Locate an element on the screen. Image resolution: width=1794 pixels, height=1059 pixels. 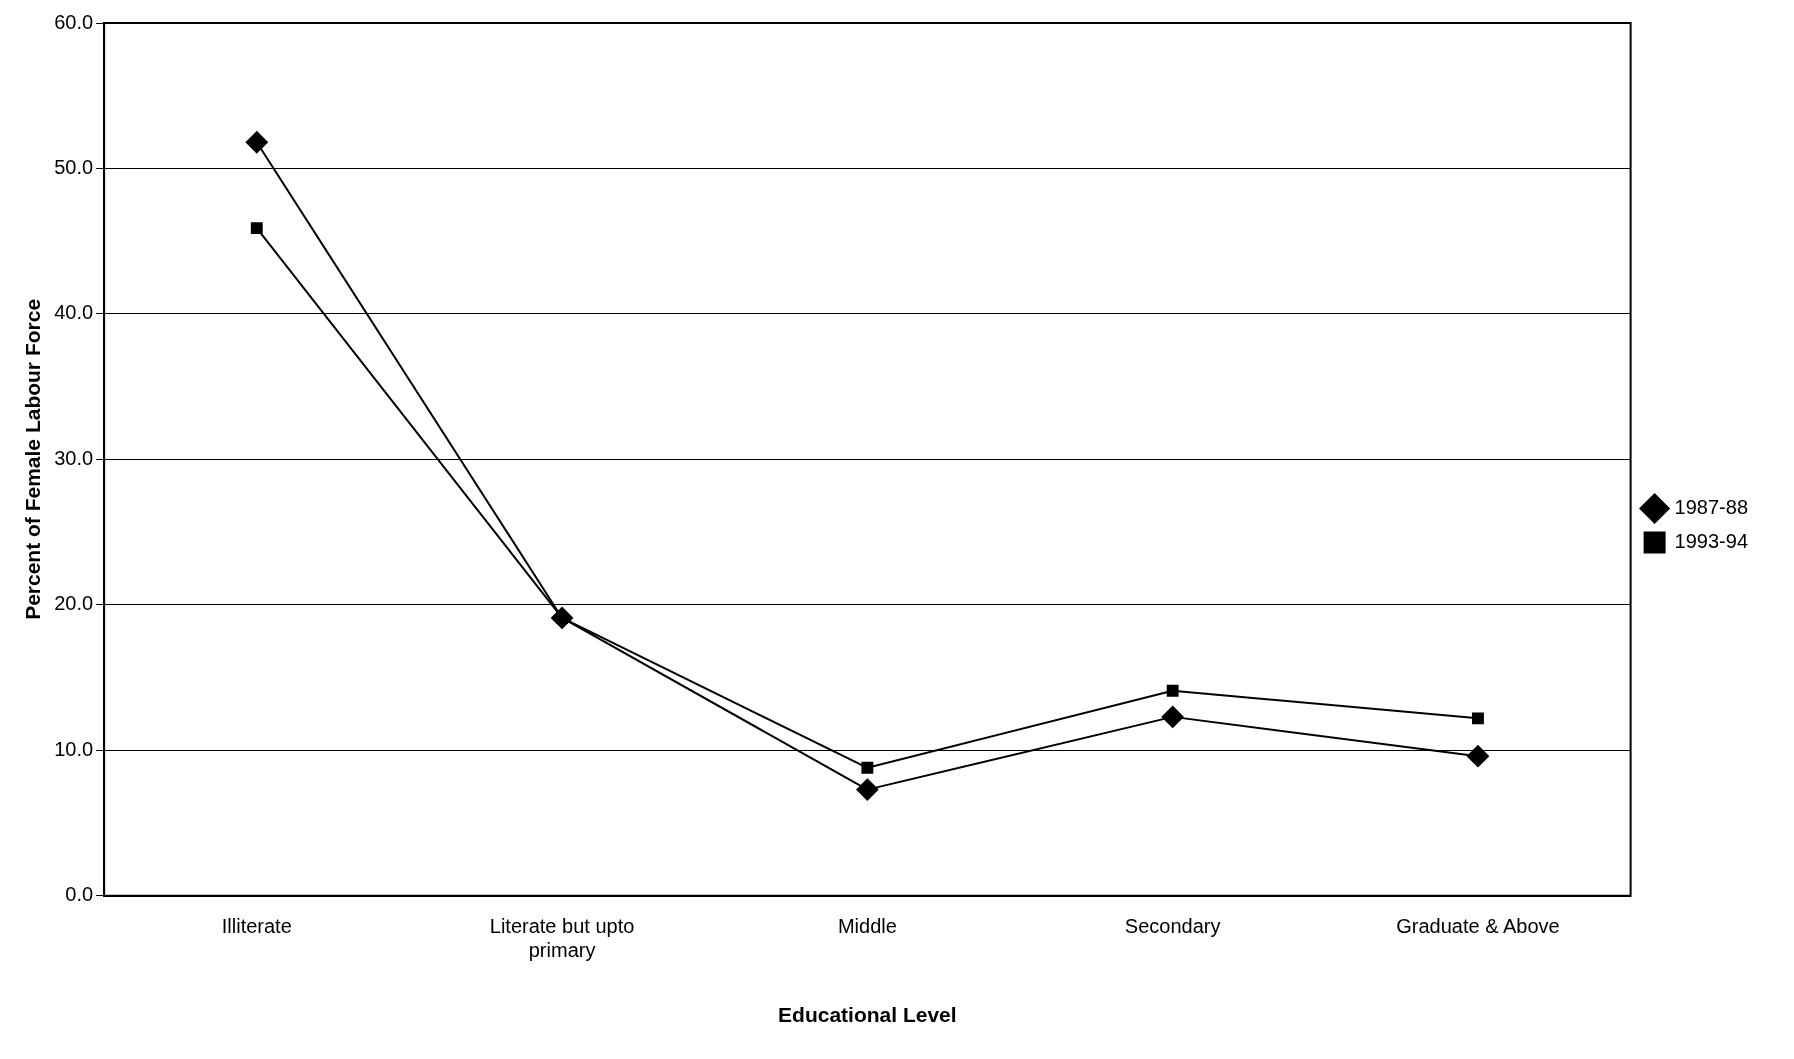
x-tick-label: Middle is located at coordinates (867, 926).